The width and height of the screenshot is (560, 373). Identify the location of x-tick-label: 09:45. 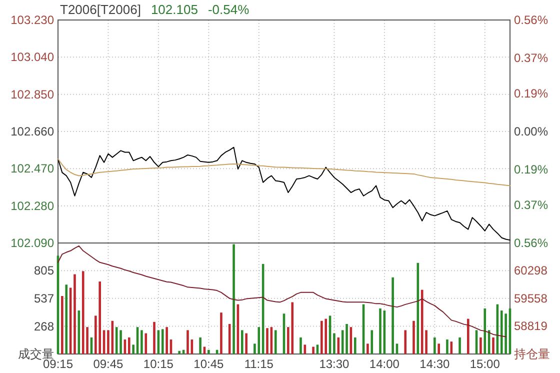
(108, 364).